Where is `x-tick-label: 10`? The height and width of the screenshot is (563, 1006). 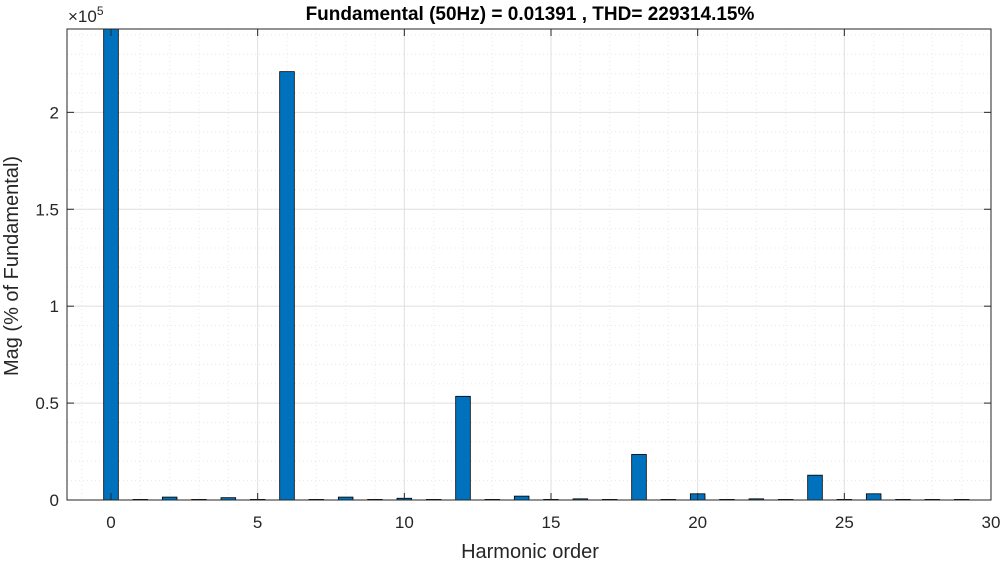 x-tick-label: 10 is located at coordinates (404, 522).